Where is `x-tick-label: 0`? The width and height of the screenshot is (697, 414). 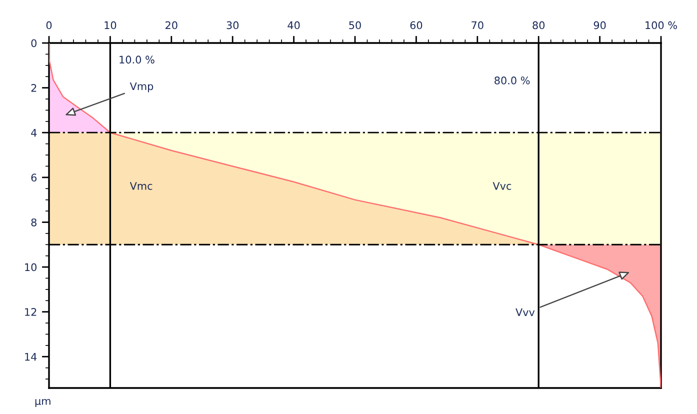 x-tick-label: 0 is located at coordinates (49, 25).